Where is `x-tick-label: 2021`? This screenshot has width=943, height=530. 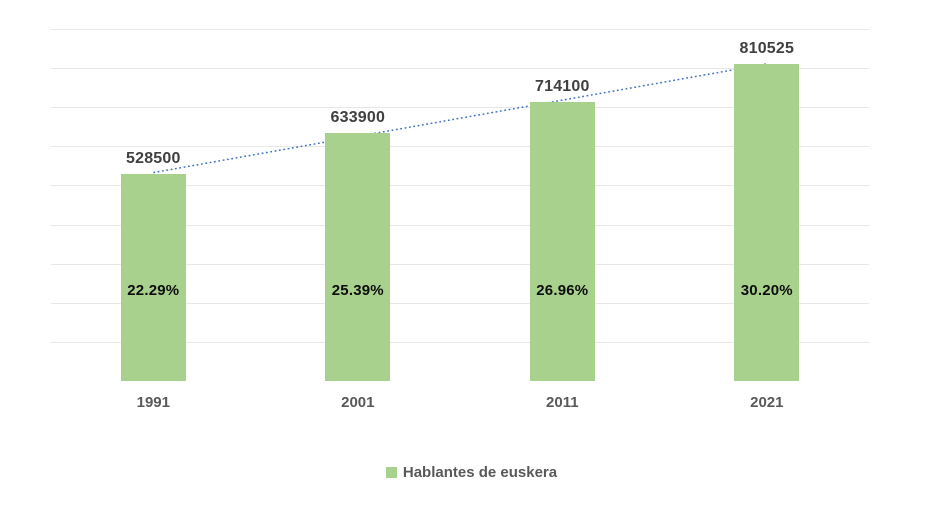 x-tick-label: 2021 is located at coordinates (767, 402).